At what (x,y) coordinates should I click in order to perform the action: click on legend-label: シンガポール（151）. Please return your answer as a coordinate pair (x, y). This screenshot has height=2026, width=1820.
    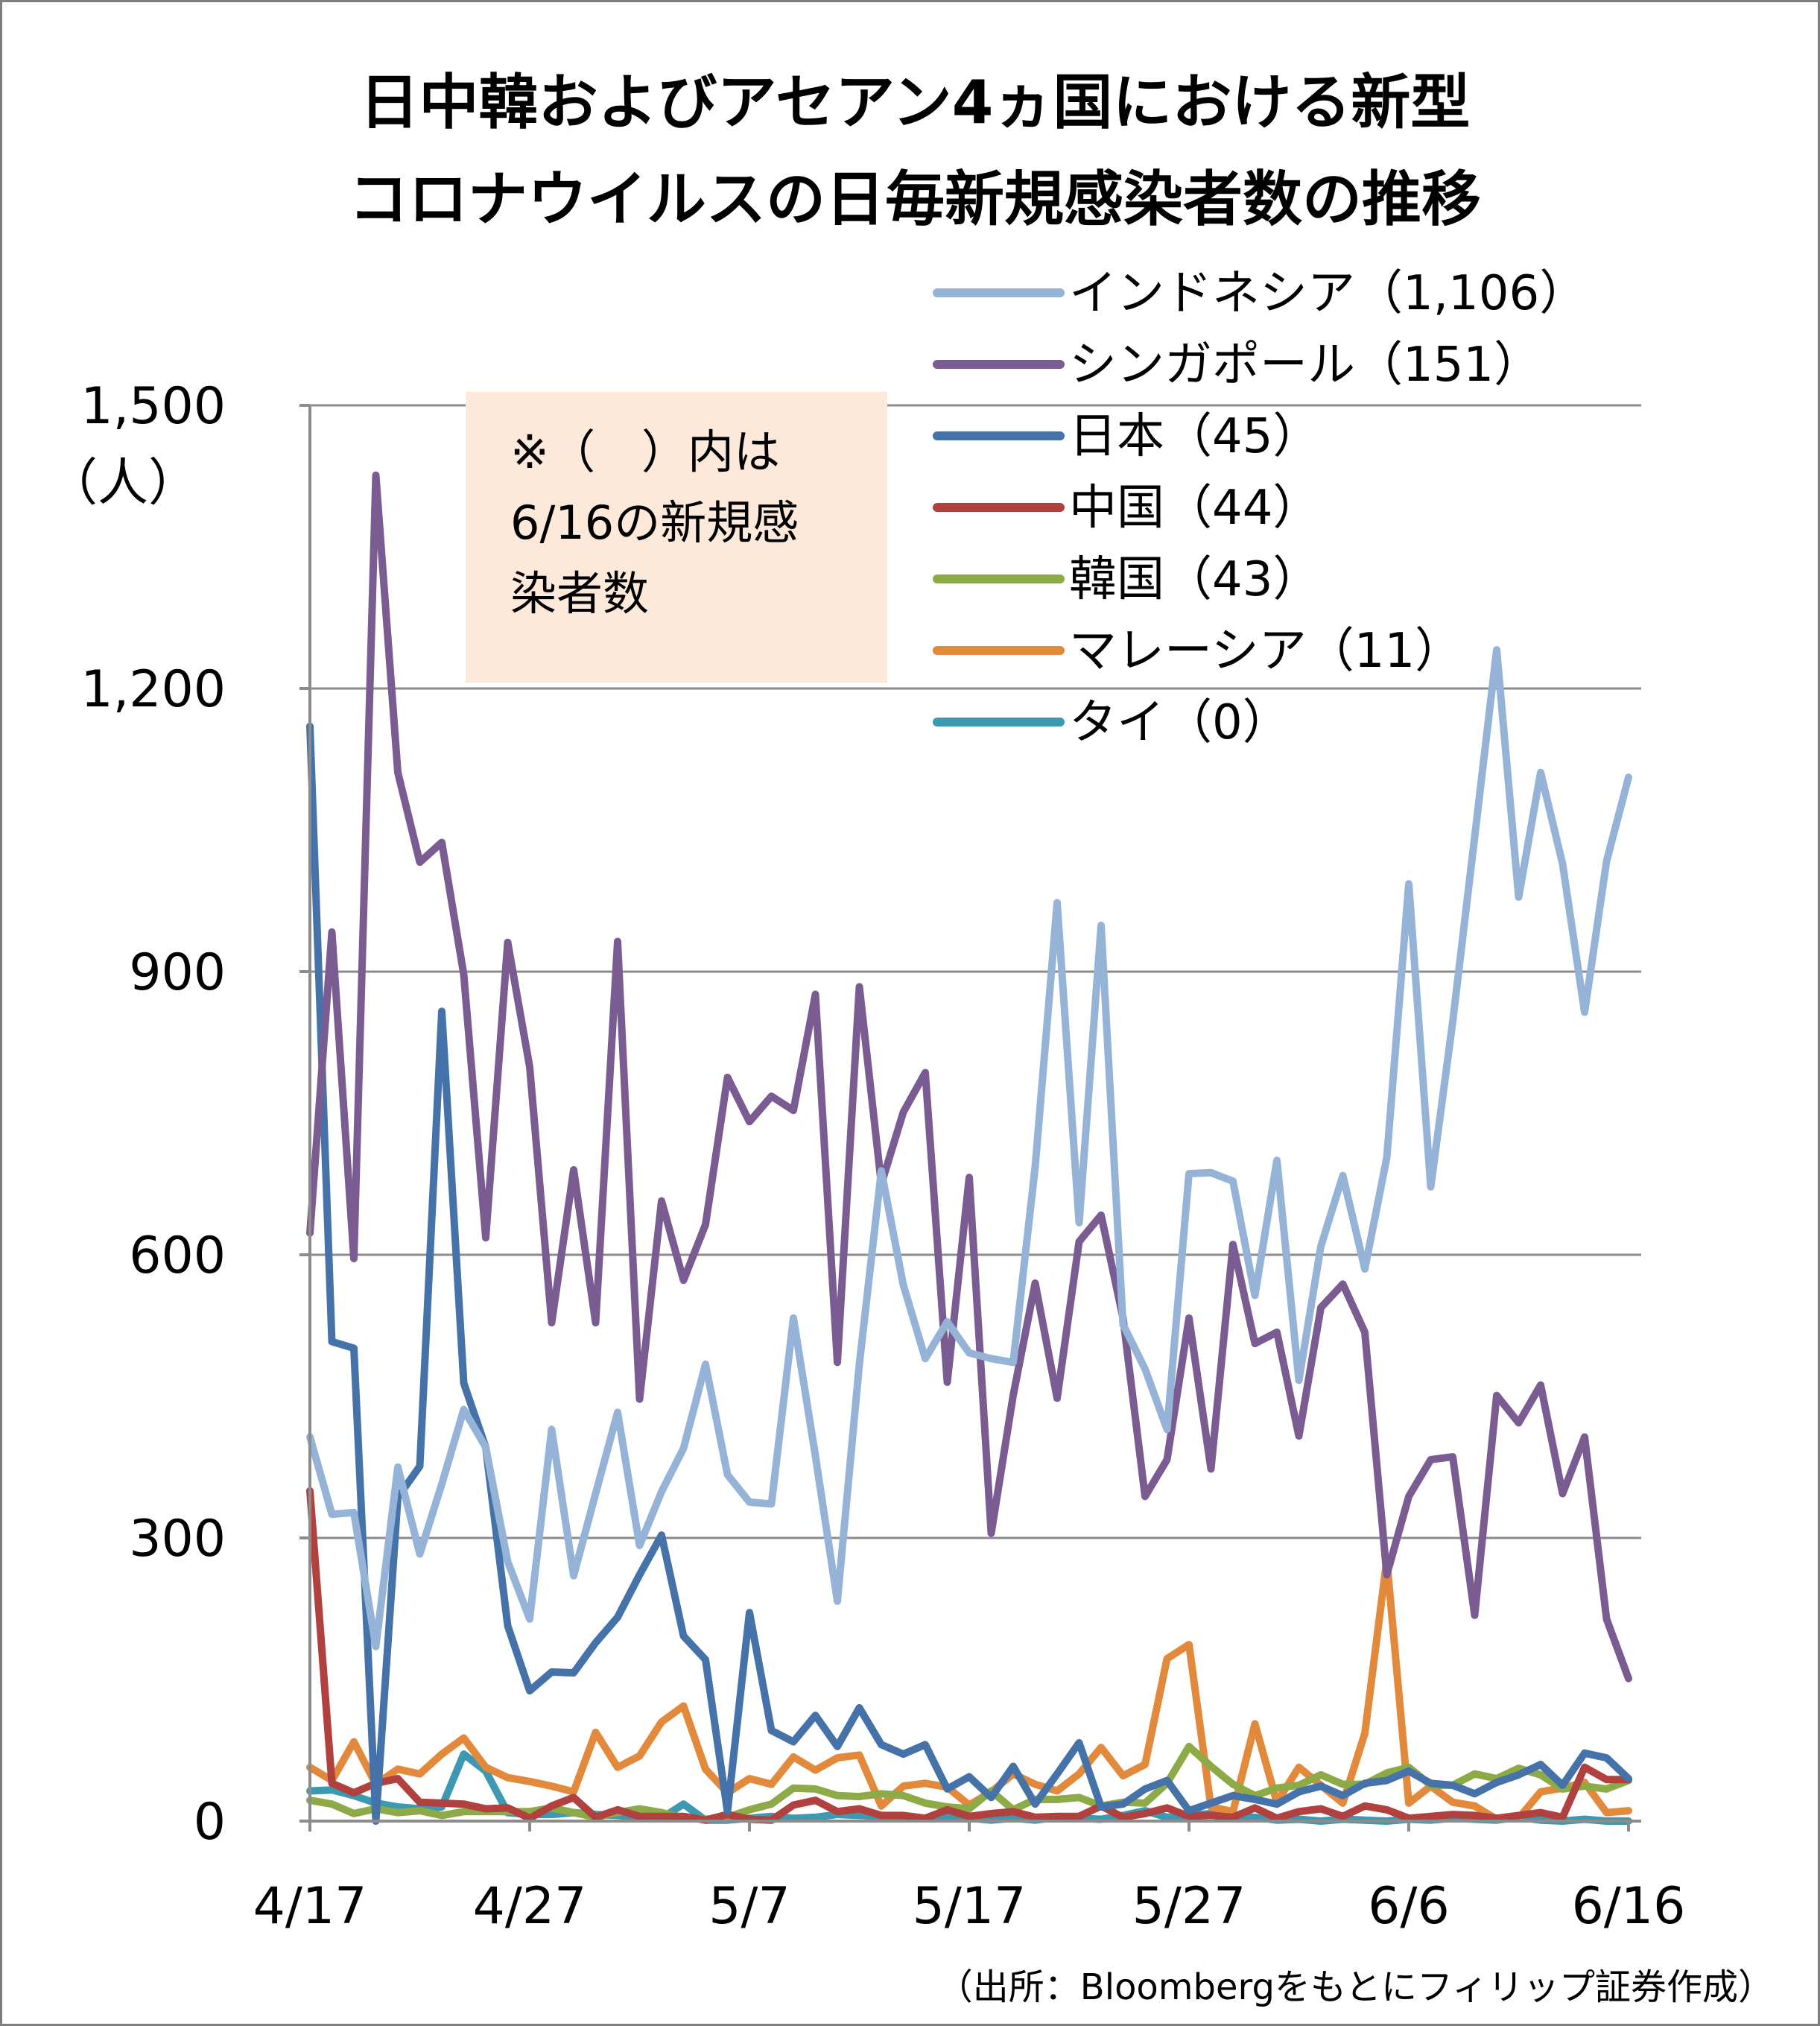
    Looking at the image, I should click on (1305, 365).